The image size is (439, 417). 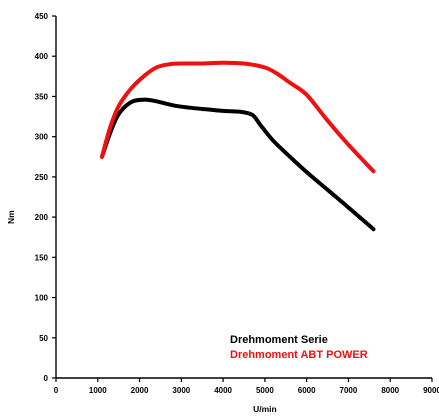 What do you see at coordinates (299, 355) in the screenshot?
I see `legend-entry-abt-power: Drehmoment ABT POWER` at bounding box center [299, 355].